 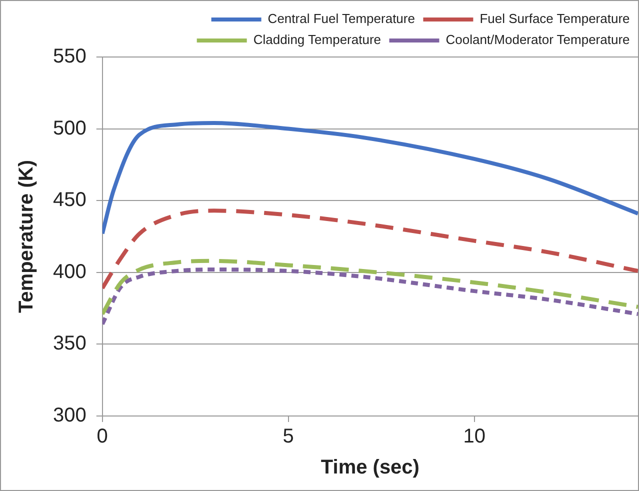 I want to click on y-tick-label: 400, so click(x=69, y=271).